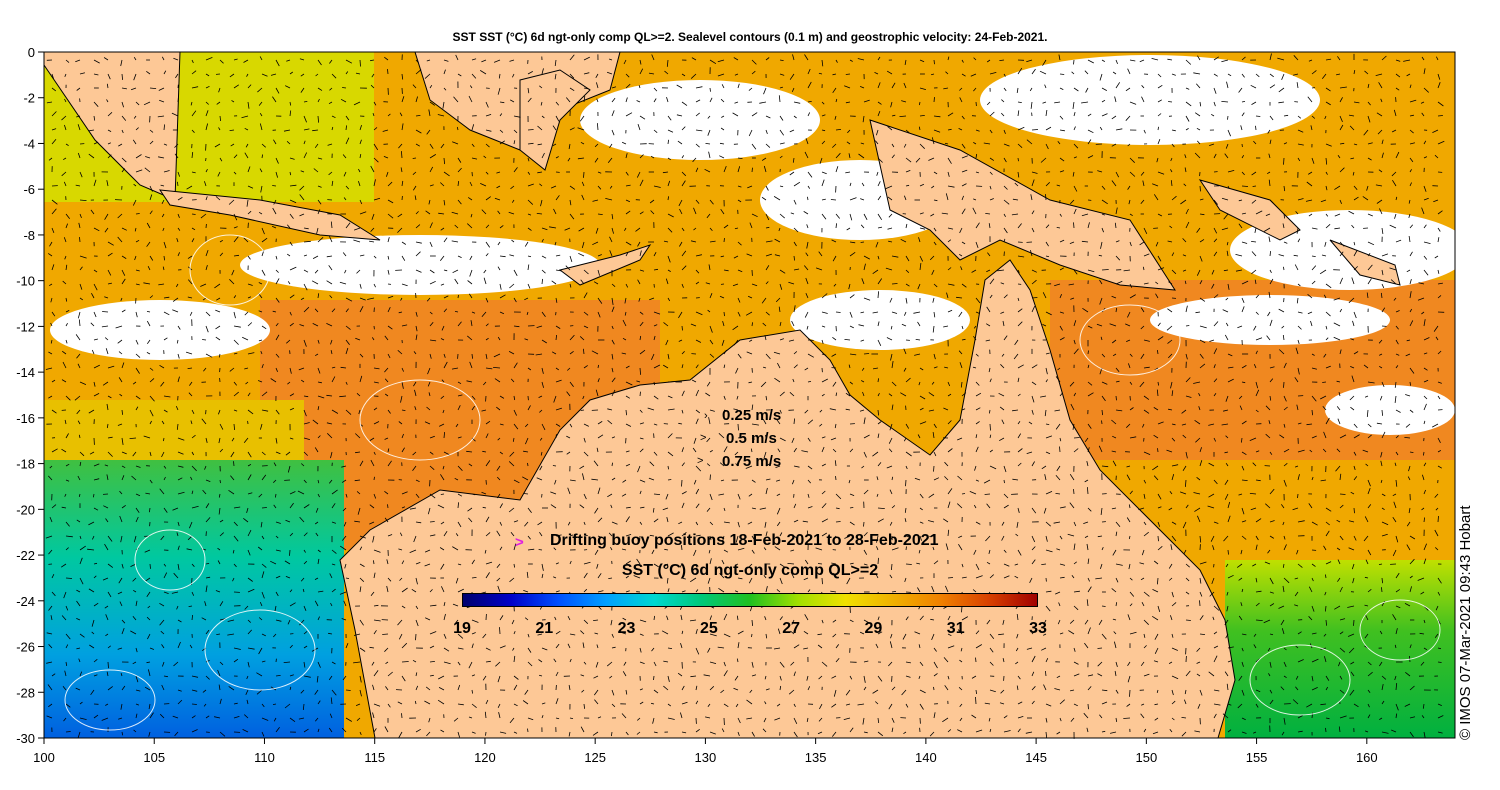  Describe the element at coordinates (595, 757) in the screenshot. I see `x-tick-label: 125` at that location.